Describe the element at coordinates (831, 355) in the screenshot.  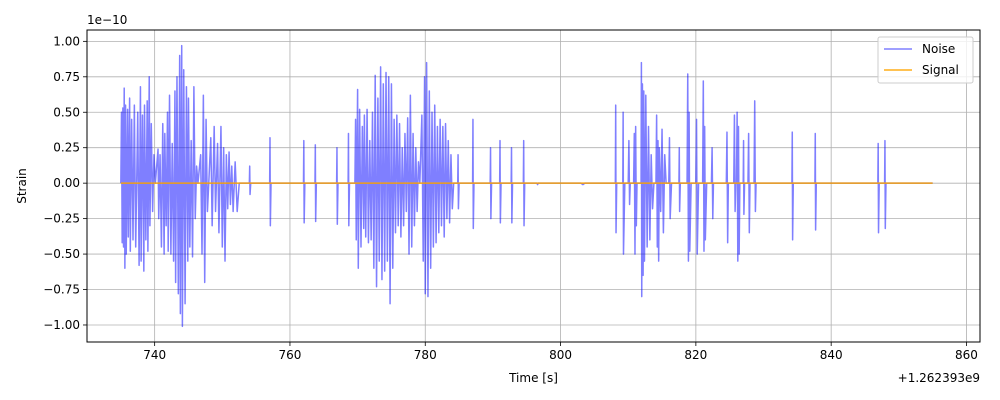
I see `x-tick-label: 840` at that location.